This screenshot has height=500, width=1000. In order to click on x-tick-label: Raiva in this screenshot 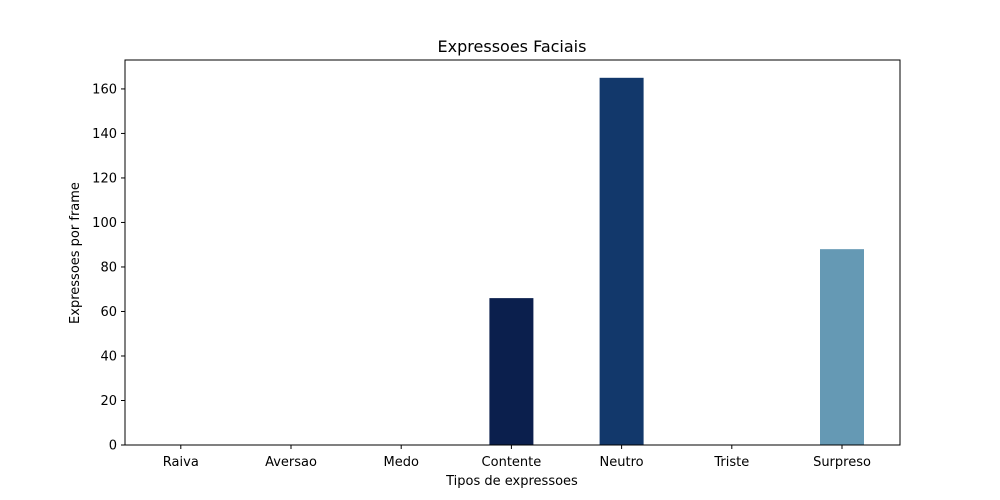, I will do `click(181, 462)`.